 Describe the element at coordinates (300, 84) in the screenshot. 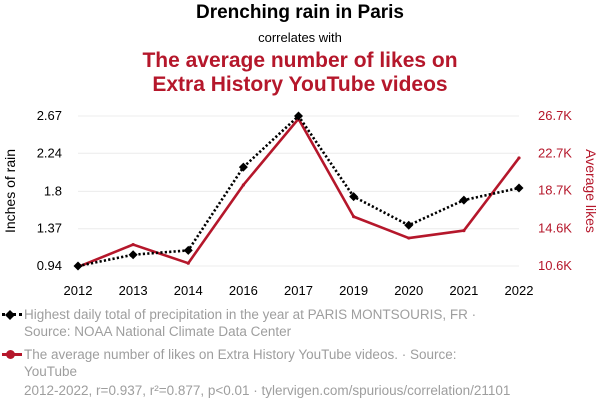

I see `chart-title-secondary-line2: Extra History YouTube videos` at that location.